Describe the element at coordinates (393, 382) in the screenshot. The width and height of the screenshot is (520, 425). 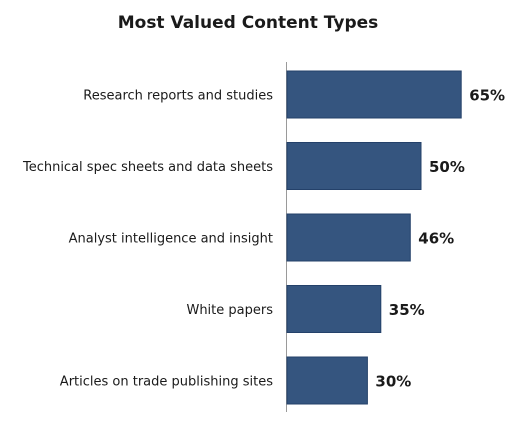
I see `value-label-5: 30%` at that location.